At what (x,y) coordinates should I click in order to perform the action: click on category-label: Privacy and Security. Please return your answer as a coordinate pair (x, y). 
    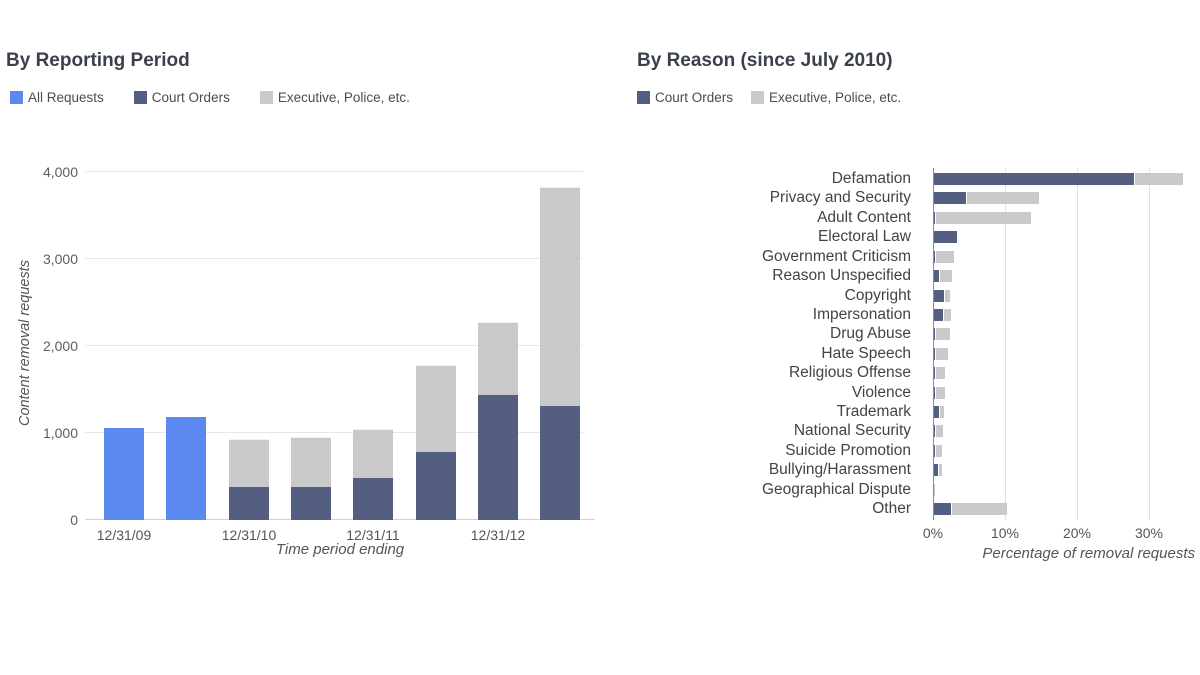
    Looking at the image, I should click on (840, 197).